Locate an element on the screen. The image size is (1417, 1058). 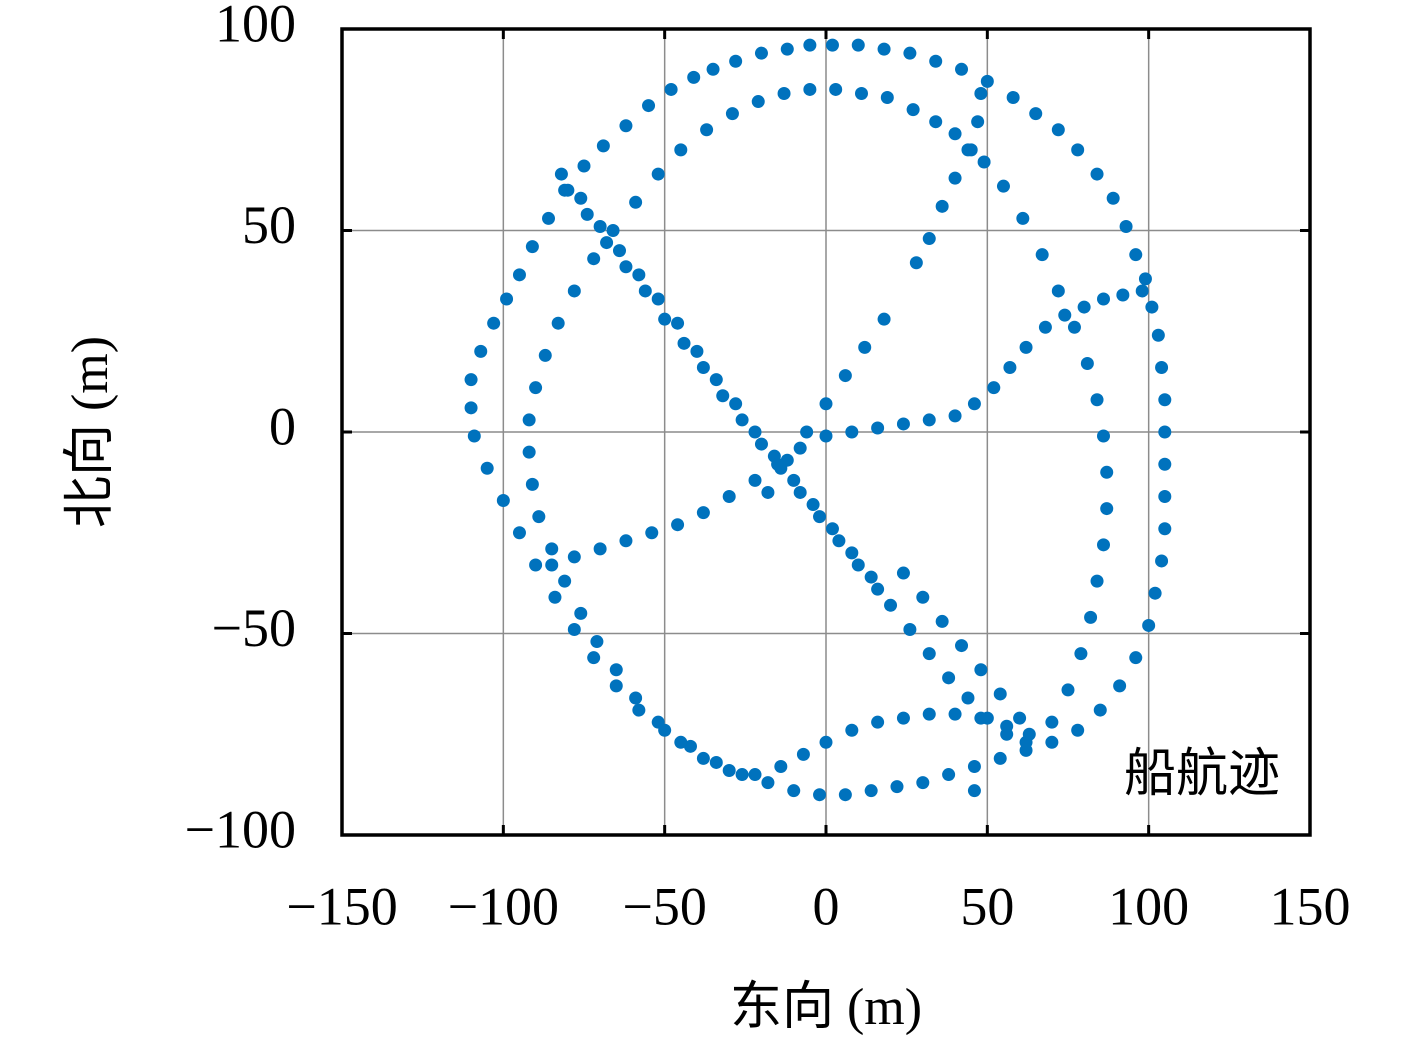
y-tick-label: −50 is located at coordinates (254, 628).